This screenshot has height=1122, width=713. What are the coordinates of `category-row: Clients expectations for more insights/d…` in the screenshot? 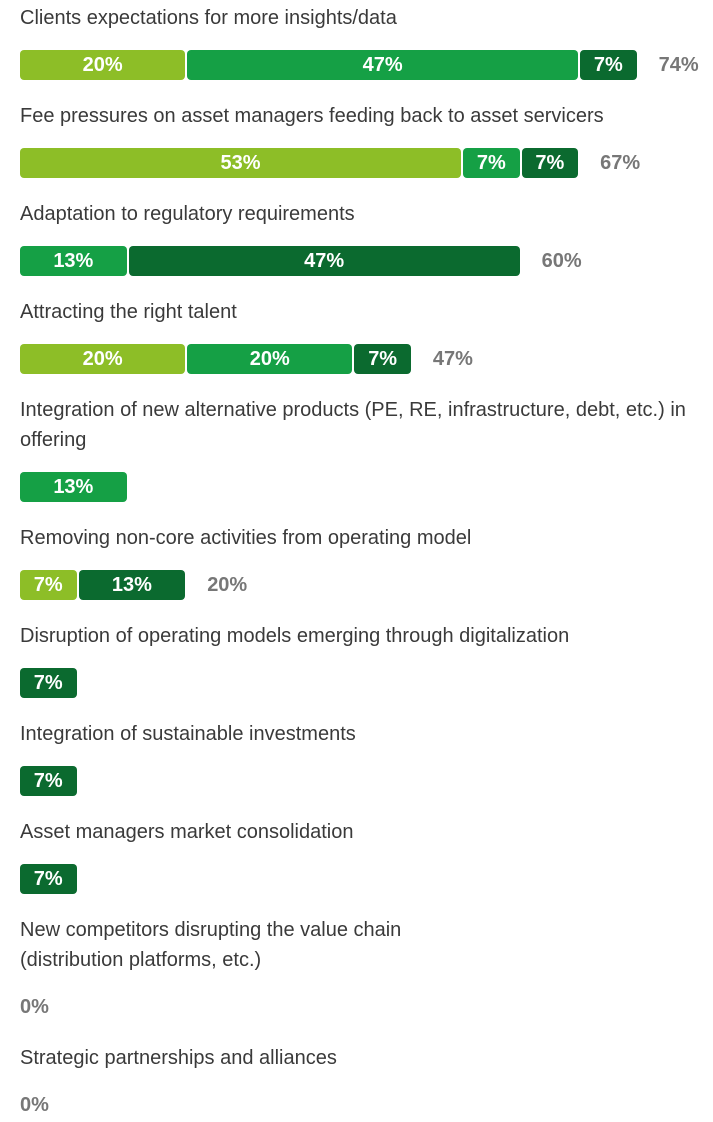 It's located at (356, 49).